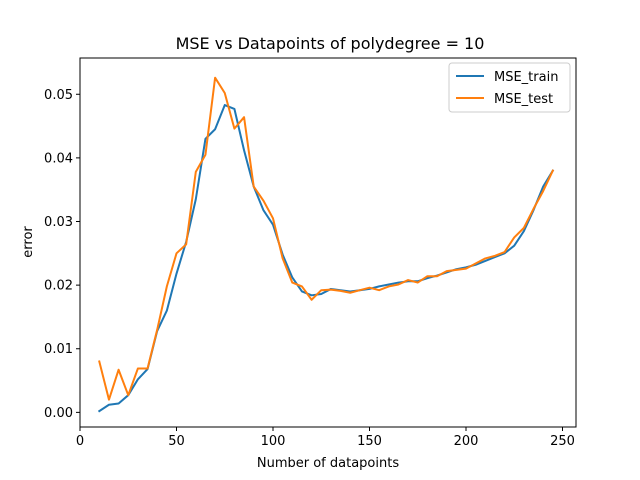 The height and width of the screenshot is (480, 640). I want to click on x-tick-label: 250, so click(562, 441).